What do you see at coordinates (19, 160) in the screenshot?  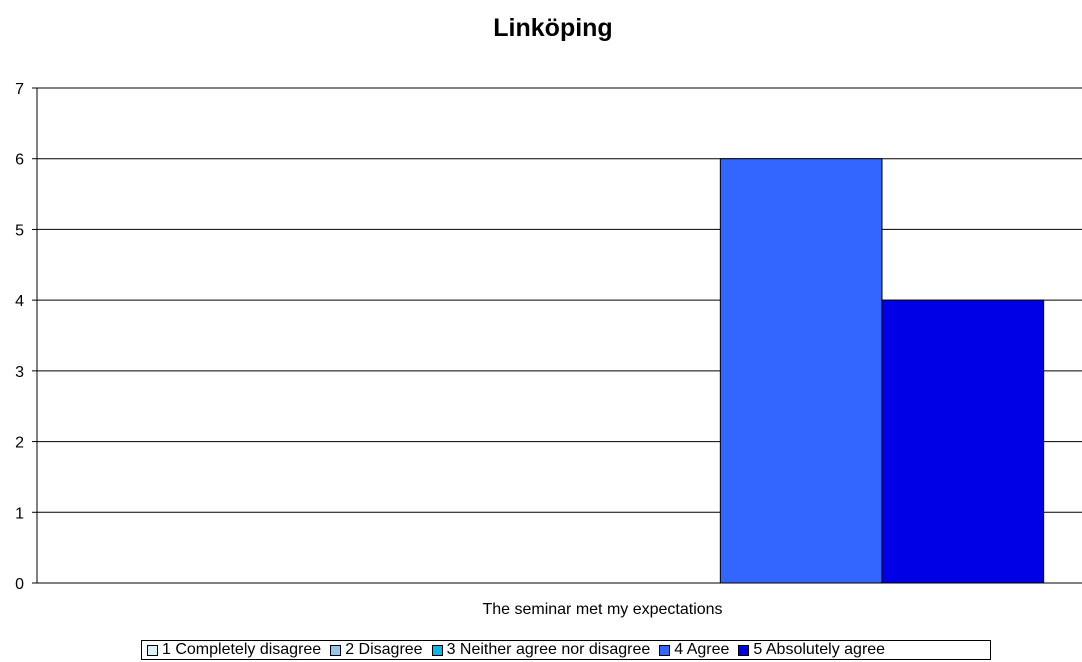 I see `y-tick-label: 6` at bounding box center [19, 160].